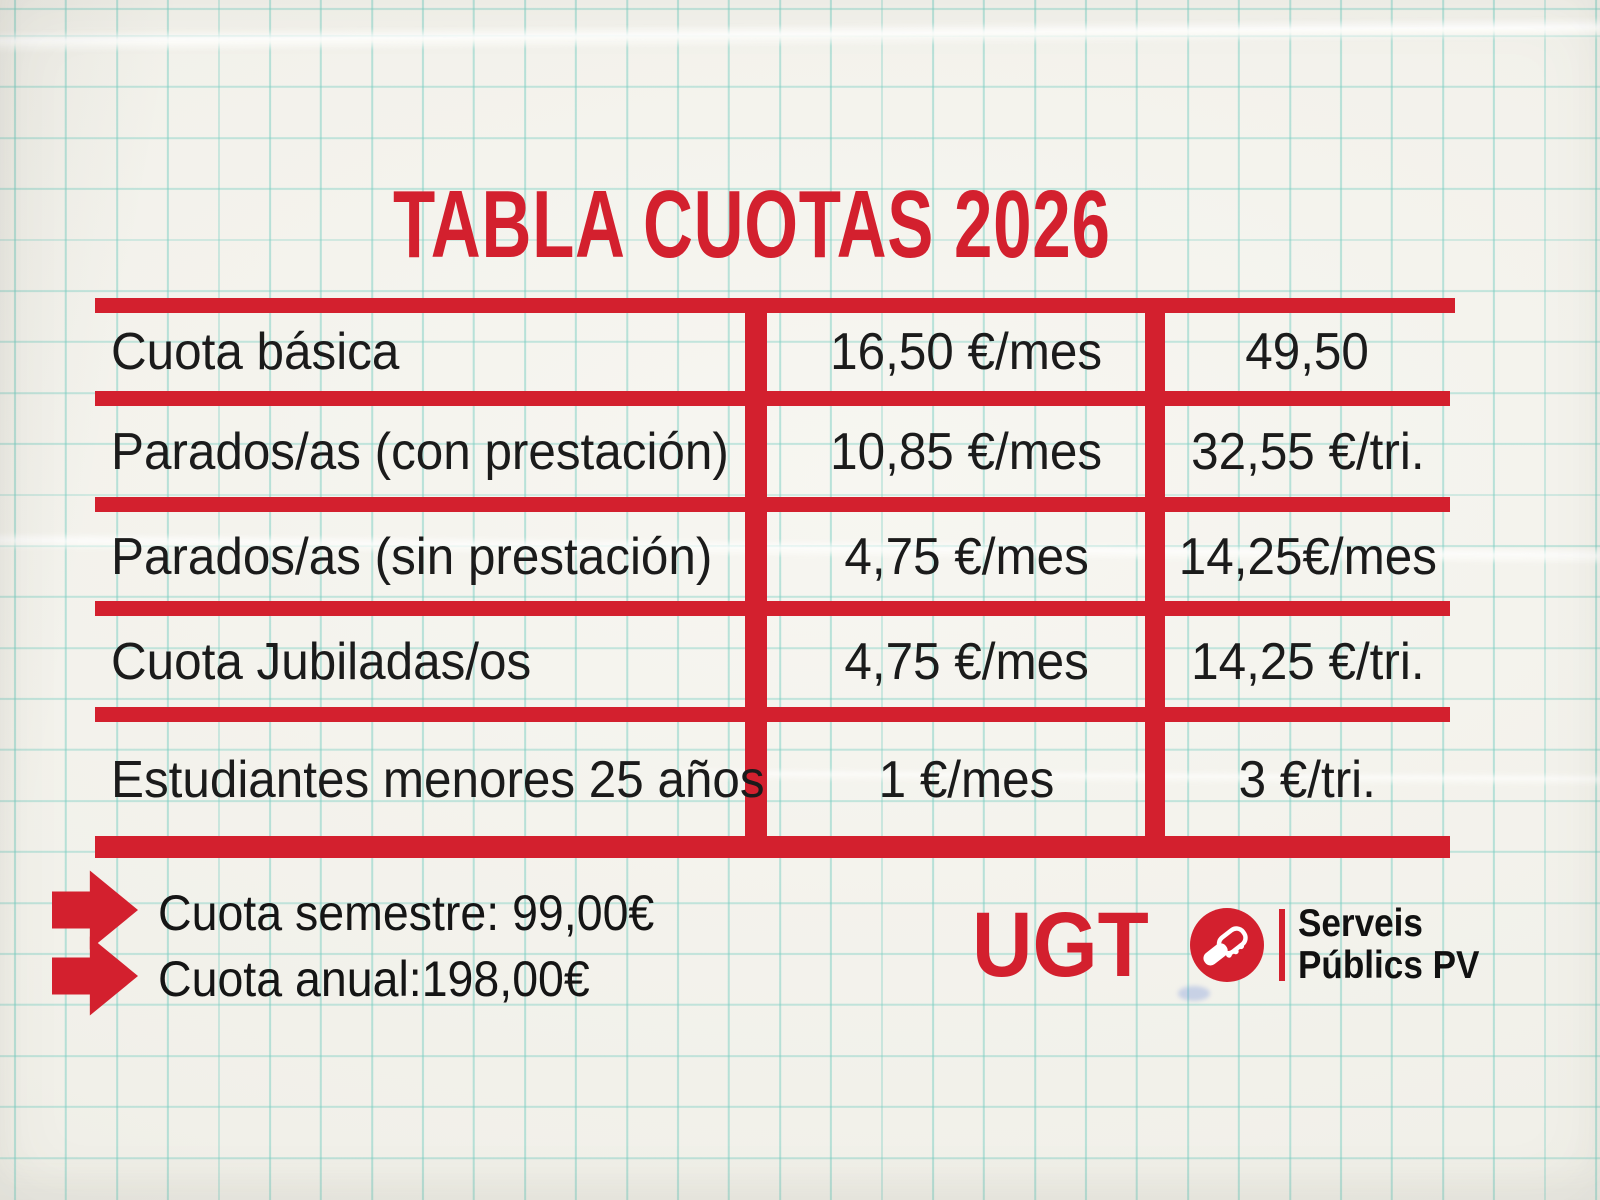  I want to click on fee-quarterly: 32,55 €/tri., so click(1307, 452).